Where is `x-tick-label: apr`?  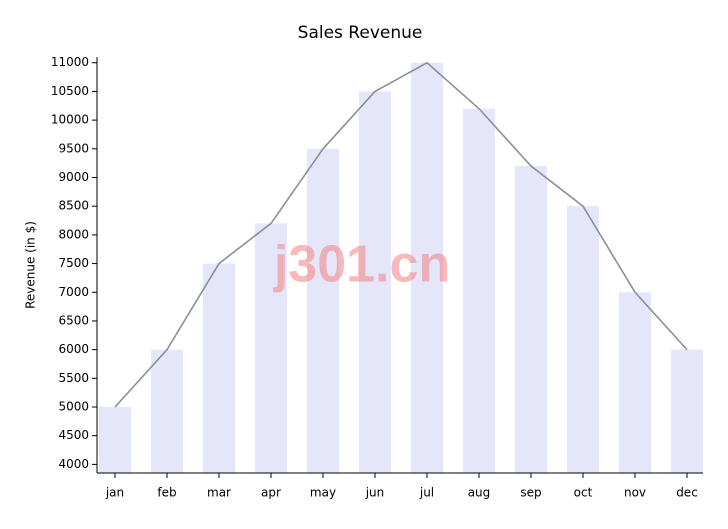
x-tick-label: apr is located at coordinates (271, 493).